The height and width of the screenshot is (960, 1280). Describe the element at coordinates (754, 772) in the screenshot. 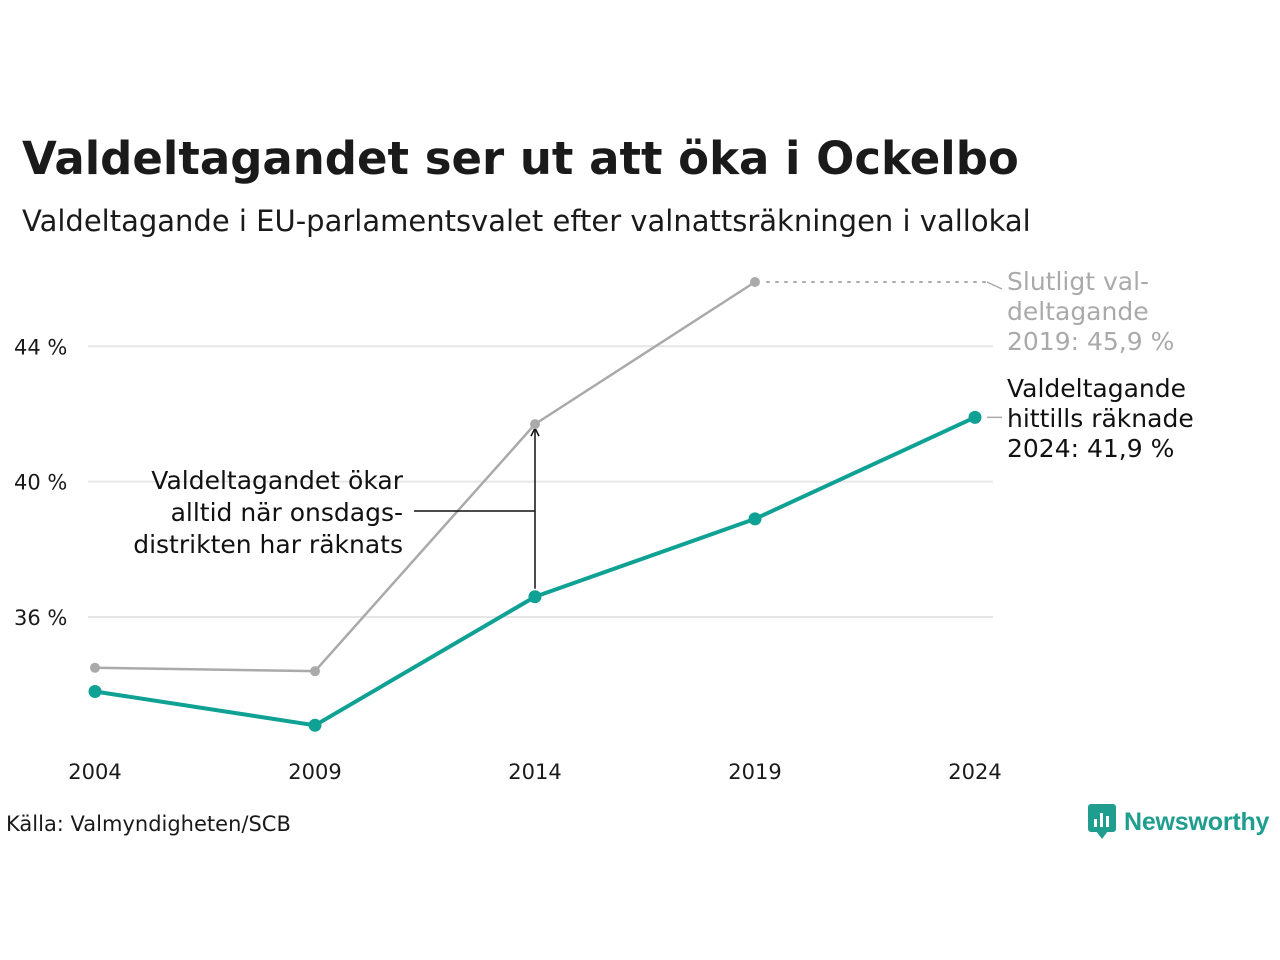

I see `x-tick-label: 2019` at that location.